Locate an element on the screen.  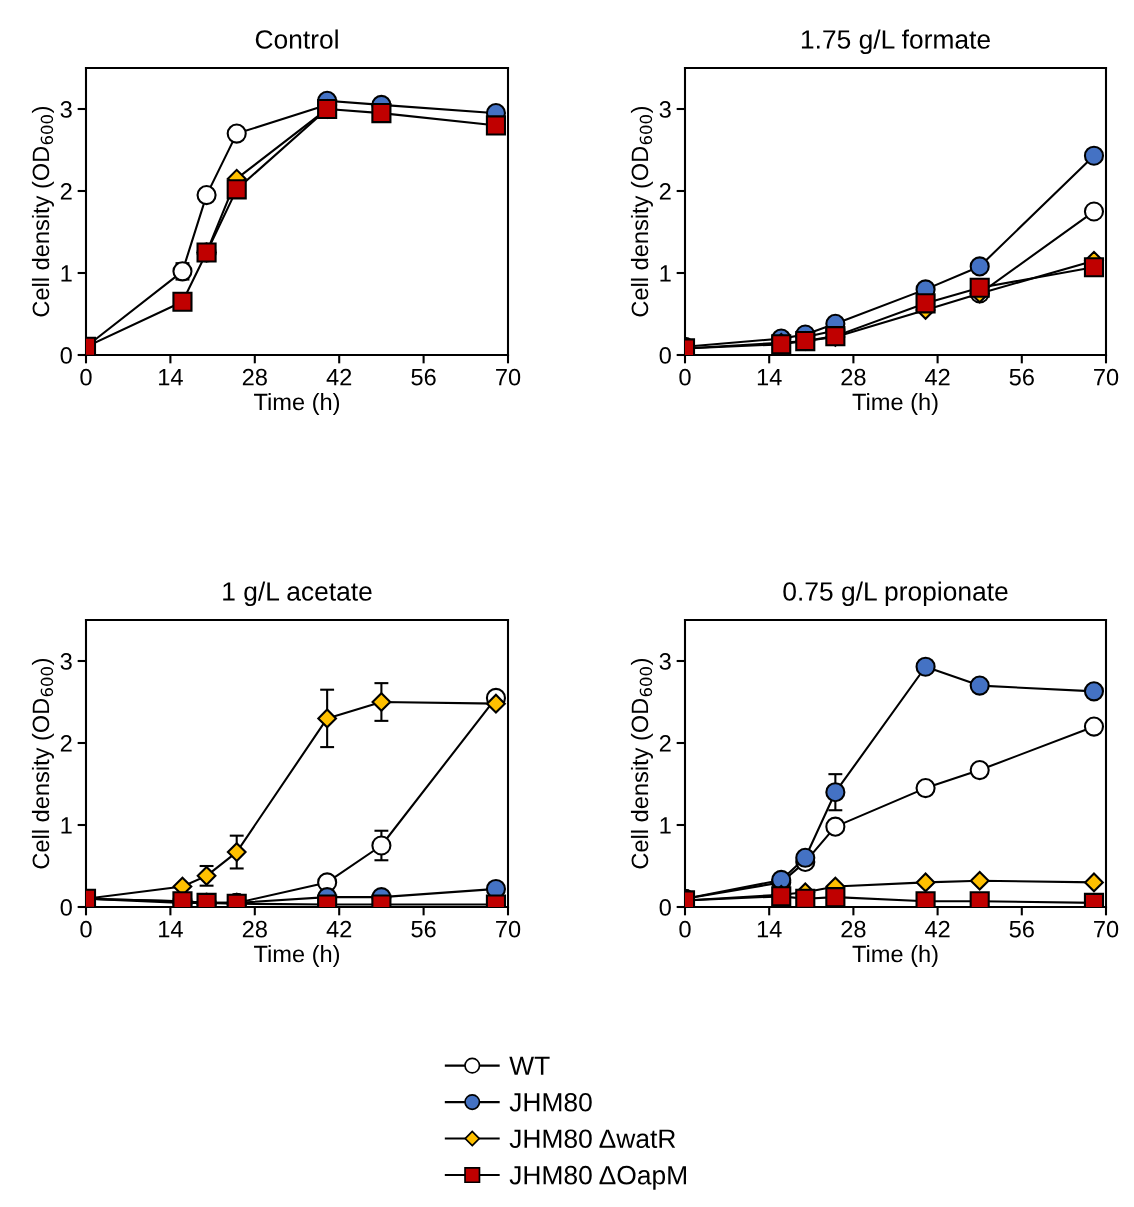
legend-label: WT is located at coordinates (529, 1065).